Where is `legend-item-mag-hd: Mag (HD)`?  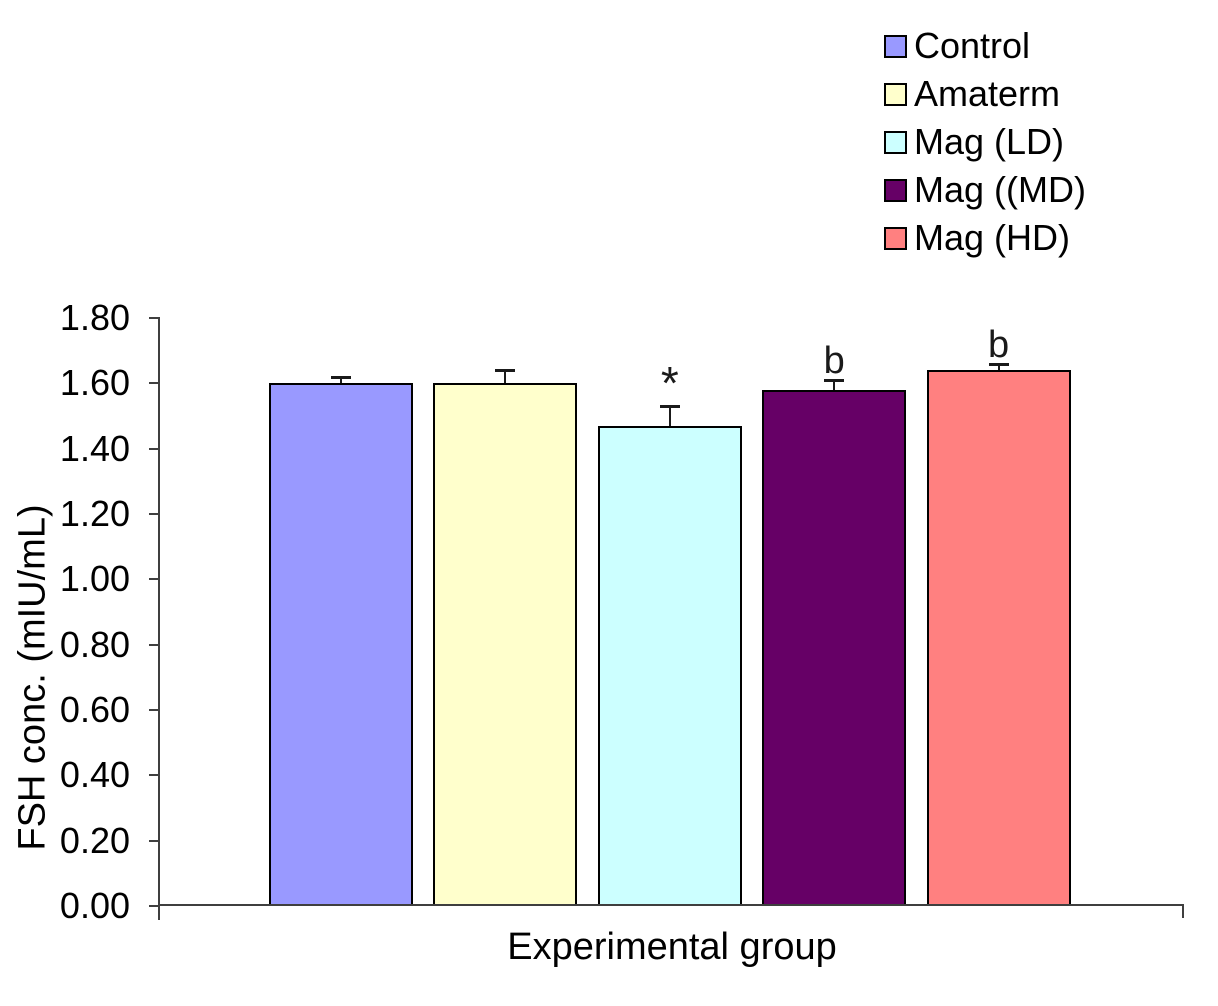
legend-item-mag-hd: Mag (HD) is located at coordinates (985, 238).